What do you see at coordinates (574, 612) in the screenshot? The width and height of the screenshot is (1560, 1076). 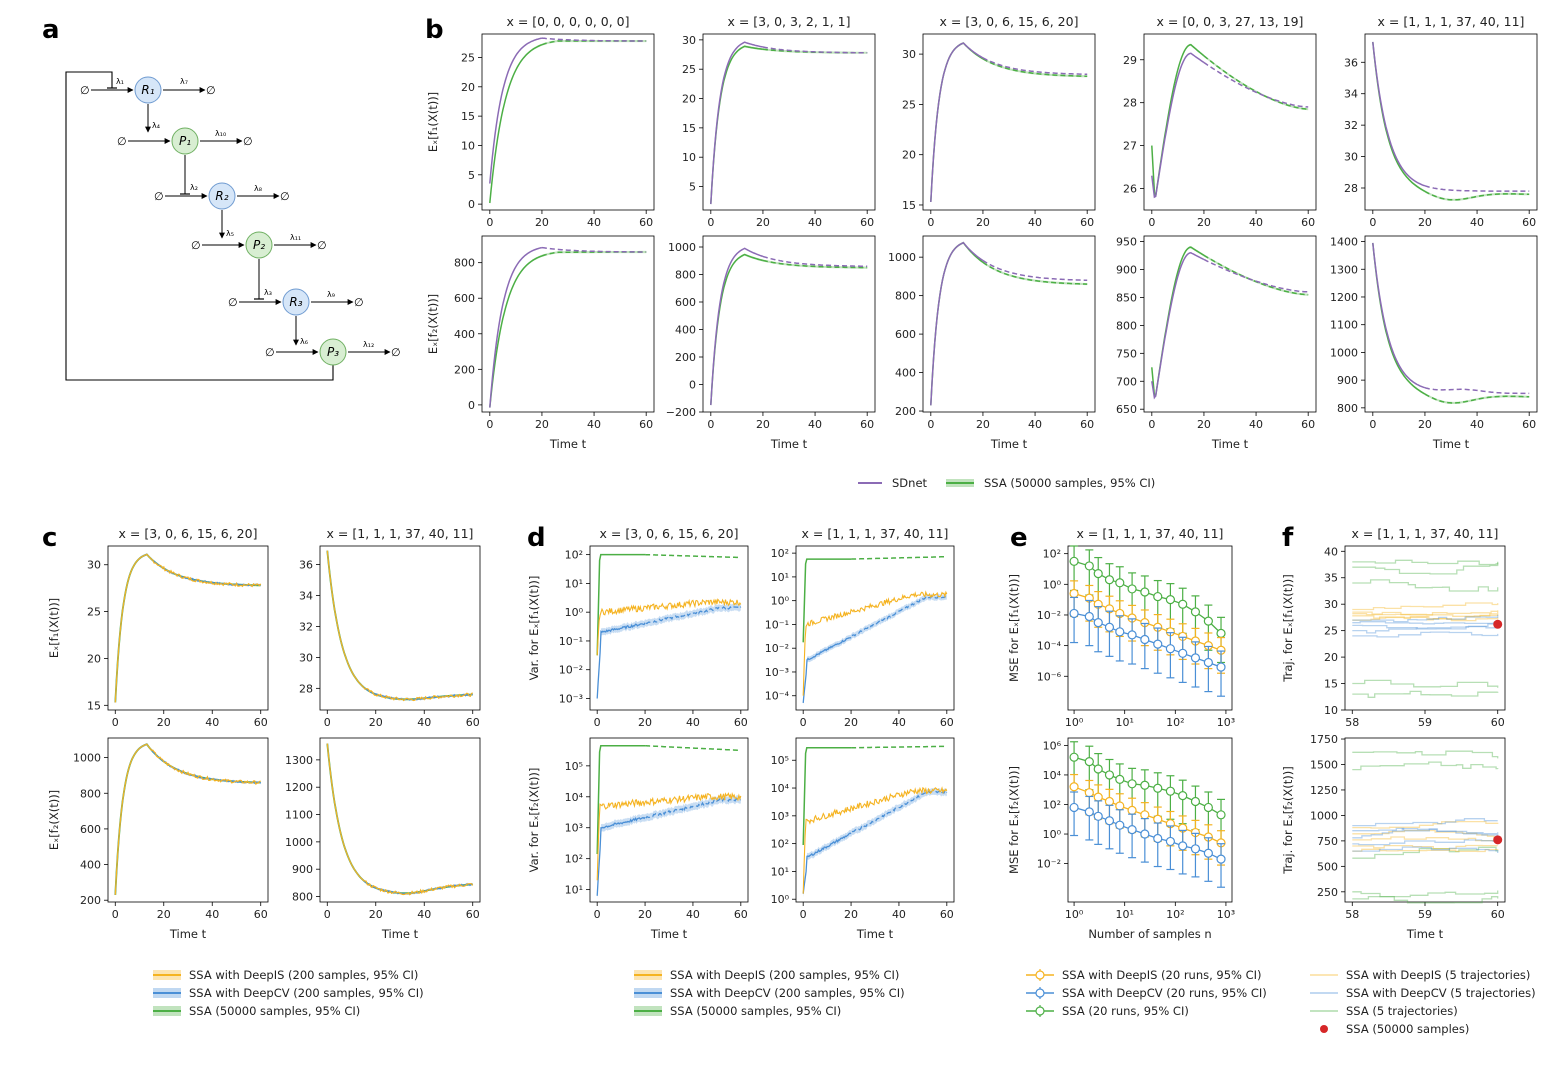 I see `y-tick-label: 10⁰` at bounding box center [574, 612].